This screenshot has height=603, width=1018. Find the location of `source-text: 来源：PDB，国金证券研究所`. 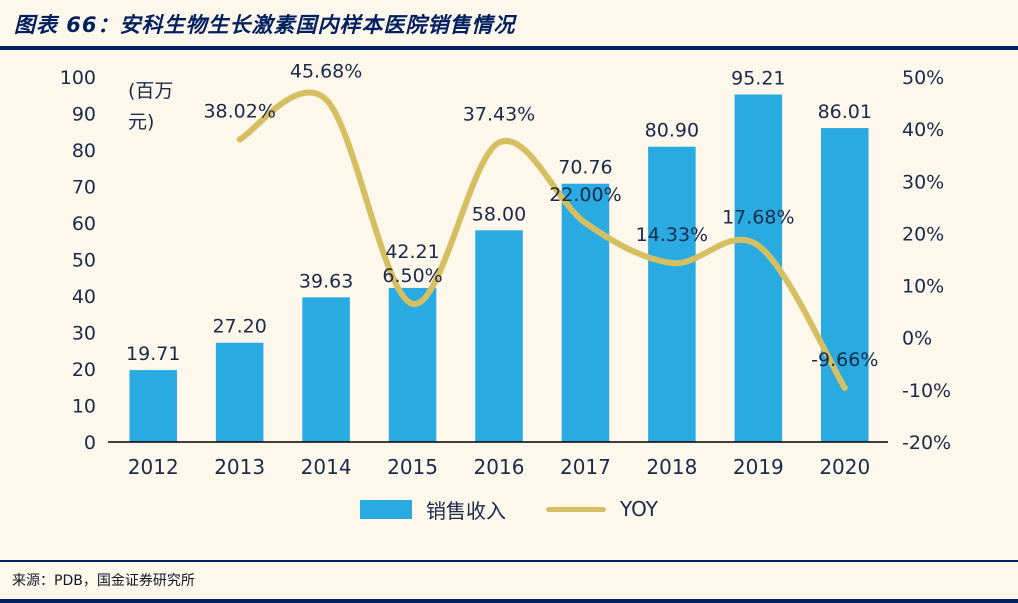

source-text: 来源：PDB，国金证券研究所 is located at coordinates (103, 581).